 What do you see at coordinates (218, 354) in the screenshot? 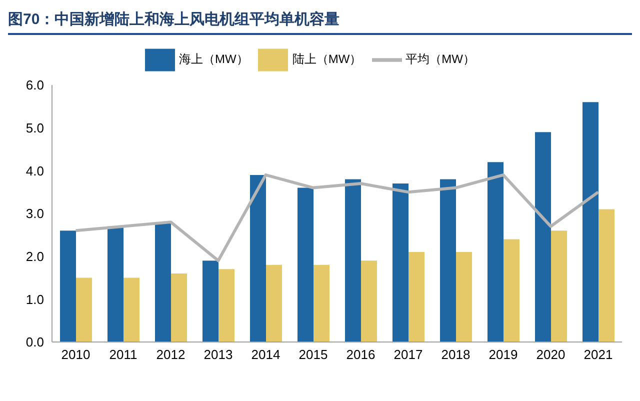
I see `x-tick-label: 2013` at bounding box center [218, 354].